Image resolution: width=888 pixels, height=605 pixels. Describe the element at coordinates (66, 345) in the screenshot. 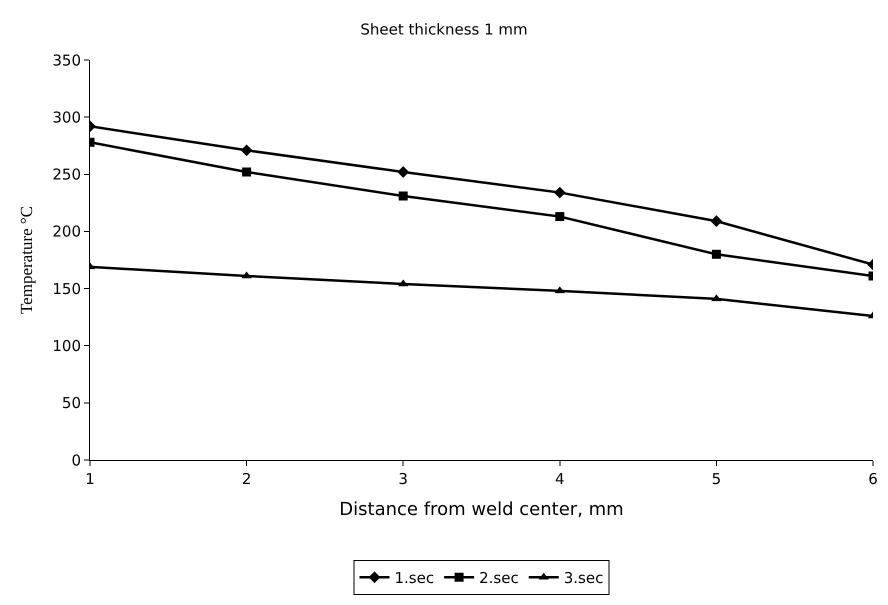

I see `y-tick-label: 100` at that location.